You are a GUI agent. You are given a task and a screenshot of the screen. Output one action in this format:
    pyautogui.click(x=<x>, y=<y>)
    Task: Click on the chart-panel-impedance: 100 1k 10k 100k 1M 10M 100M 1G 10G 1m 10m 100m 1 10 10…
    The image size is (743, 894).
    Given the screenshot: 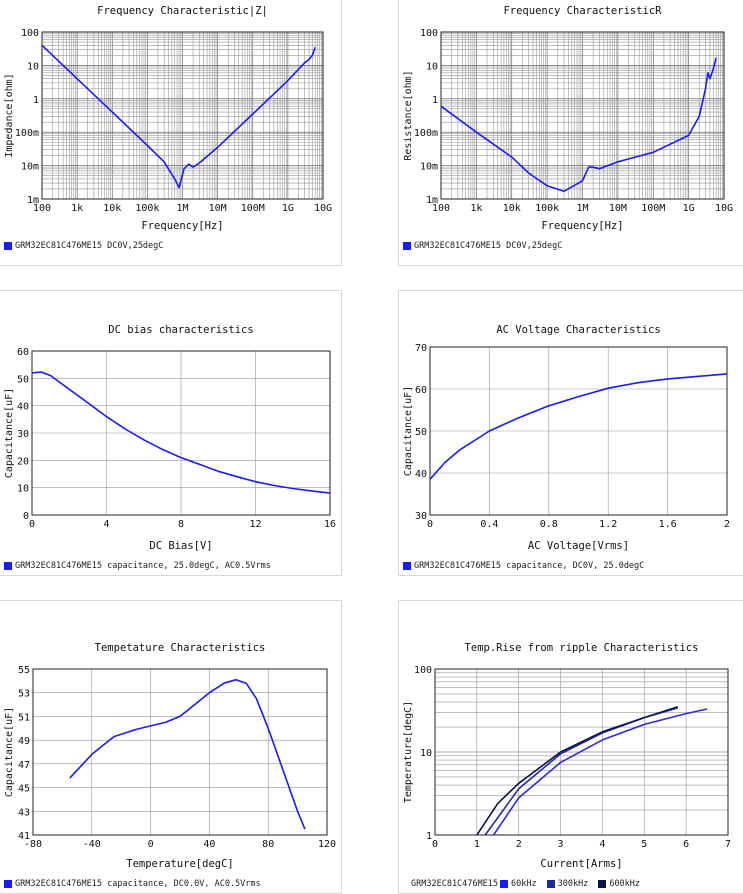 What is the action you would take?
    pyautogui.click(x=171, y=133)
    